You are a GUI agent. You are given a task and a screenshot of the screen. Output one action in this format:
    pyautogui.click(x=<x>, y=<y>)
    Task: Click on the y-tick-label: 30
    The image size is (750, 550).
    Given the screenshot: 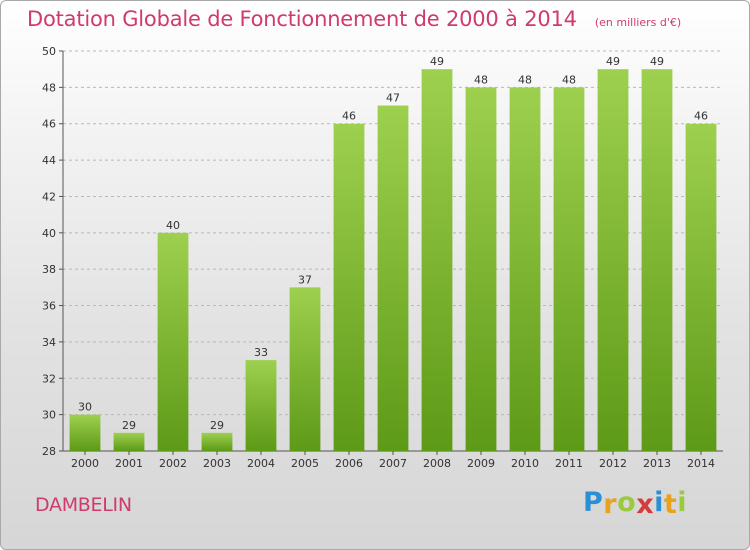 What is the action you would take?
    pyautogui.click(x=49, y=415)
    